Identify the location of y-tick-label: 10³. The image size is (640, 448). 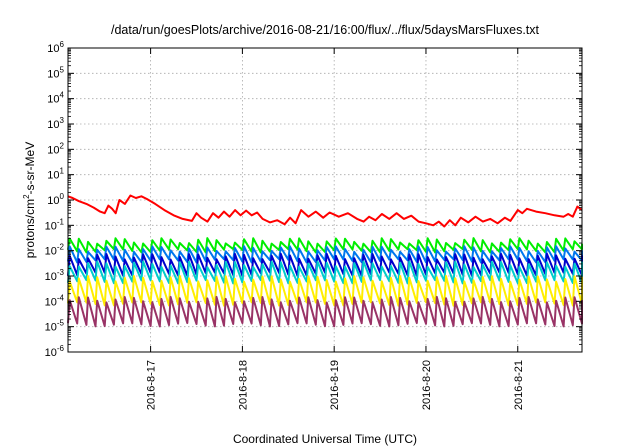
(55, 123).